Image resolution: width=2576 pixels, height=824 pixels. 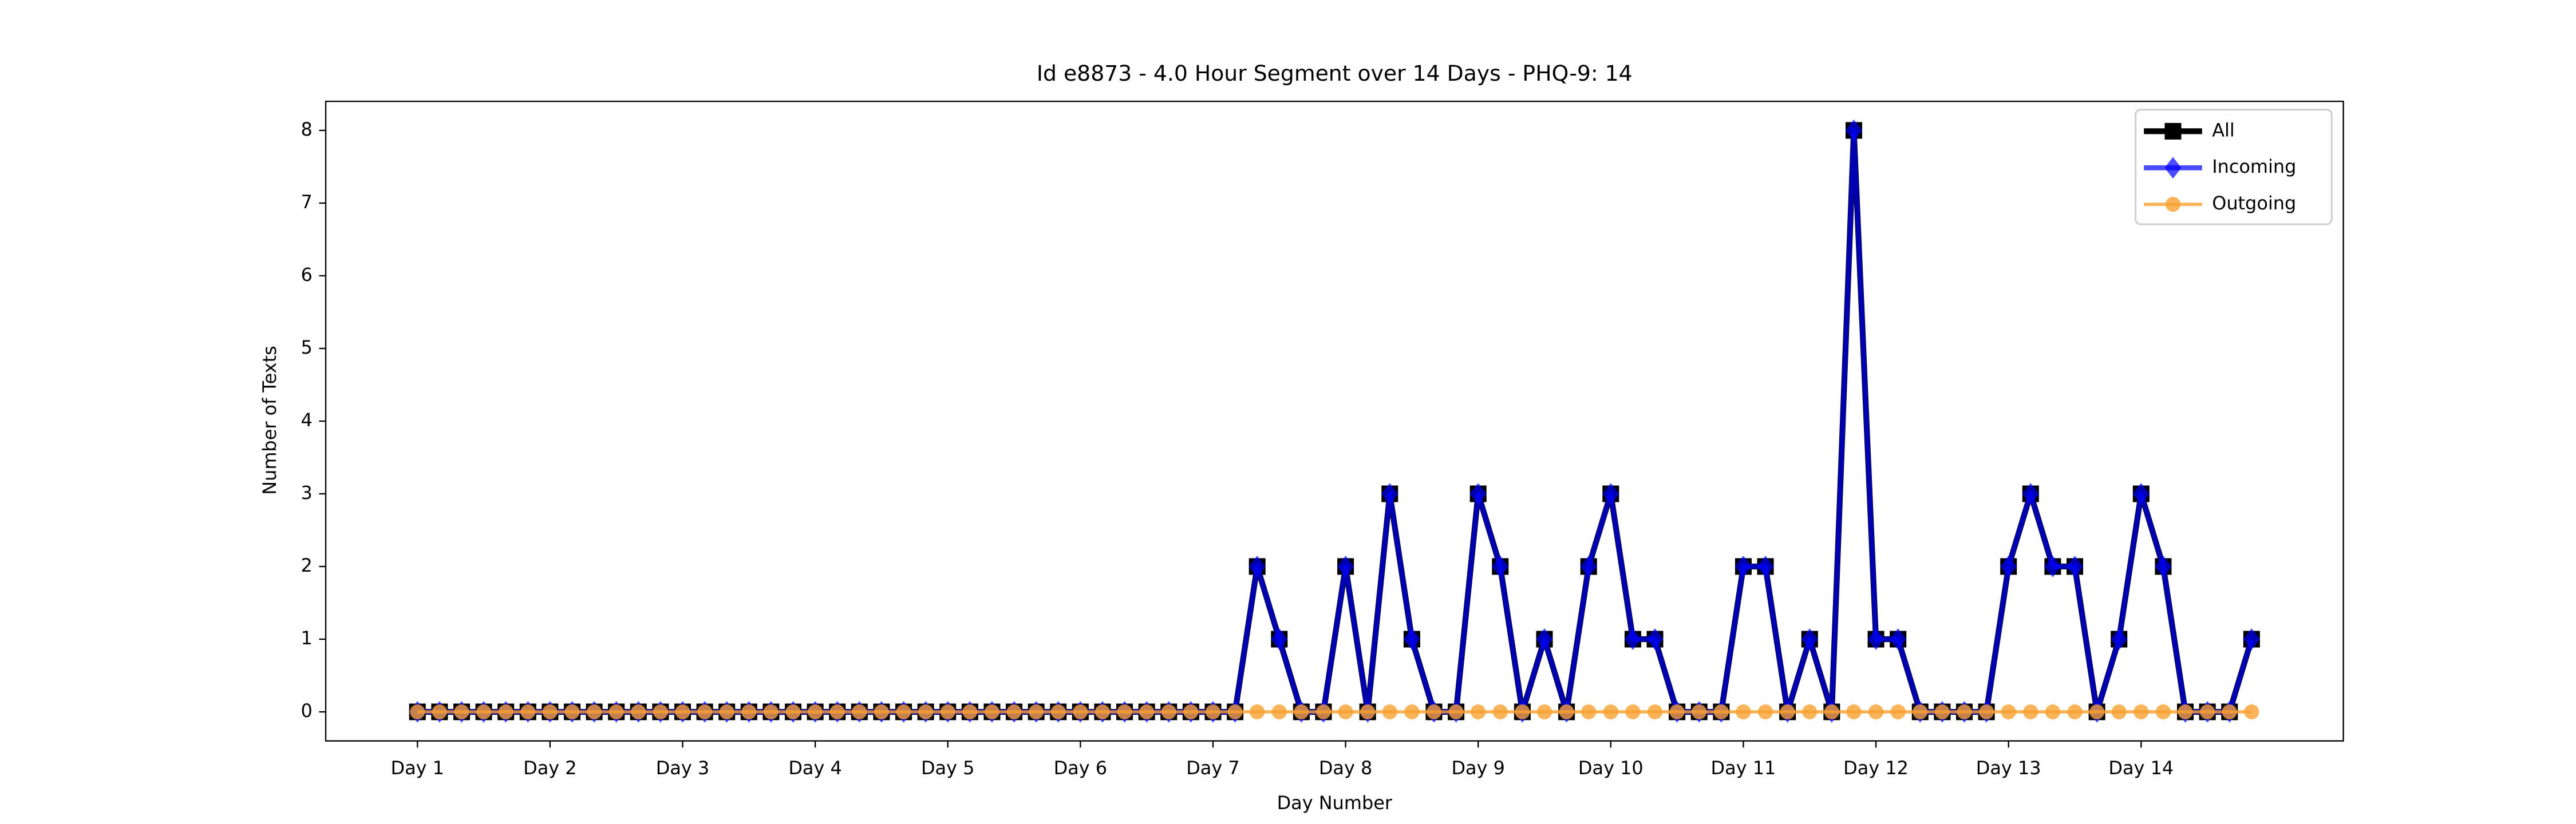 I want to click on y-tick-label: 4, so click(x=306, y=420).